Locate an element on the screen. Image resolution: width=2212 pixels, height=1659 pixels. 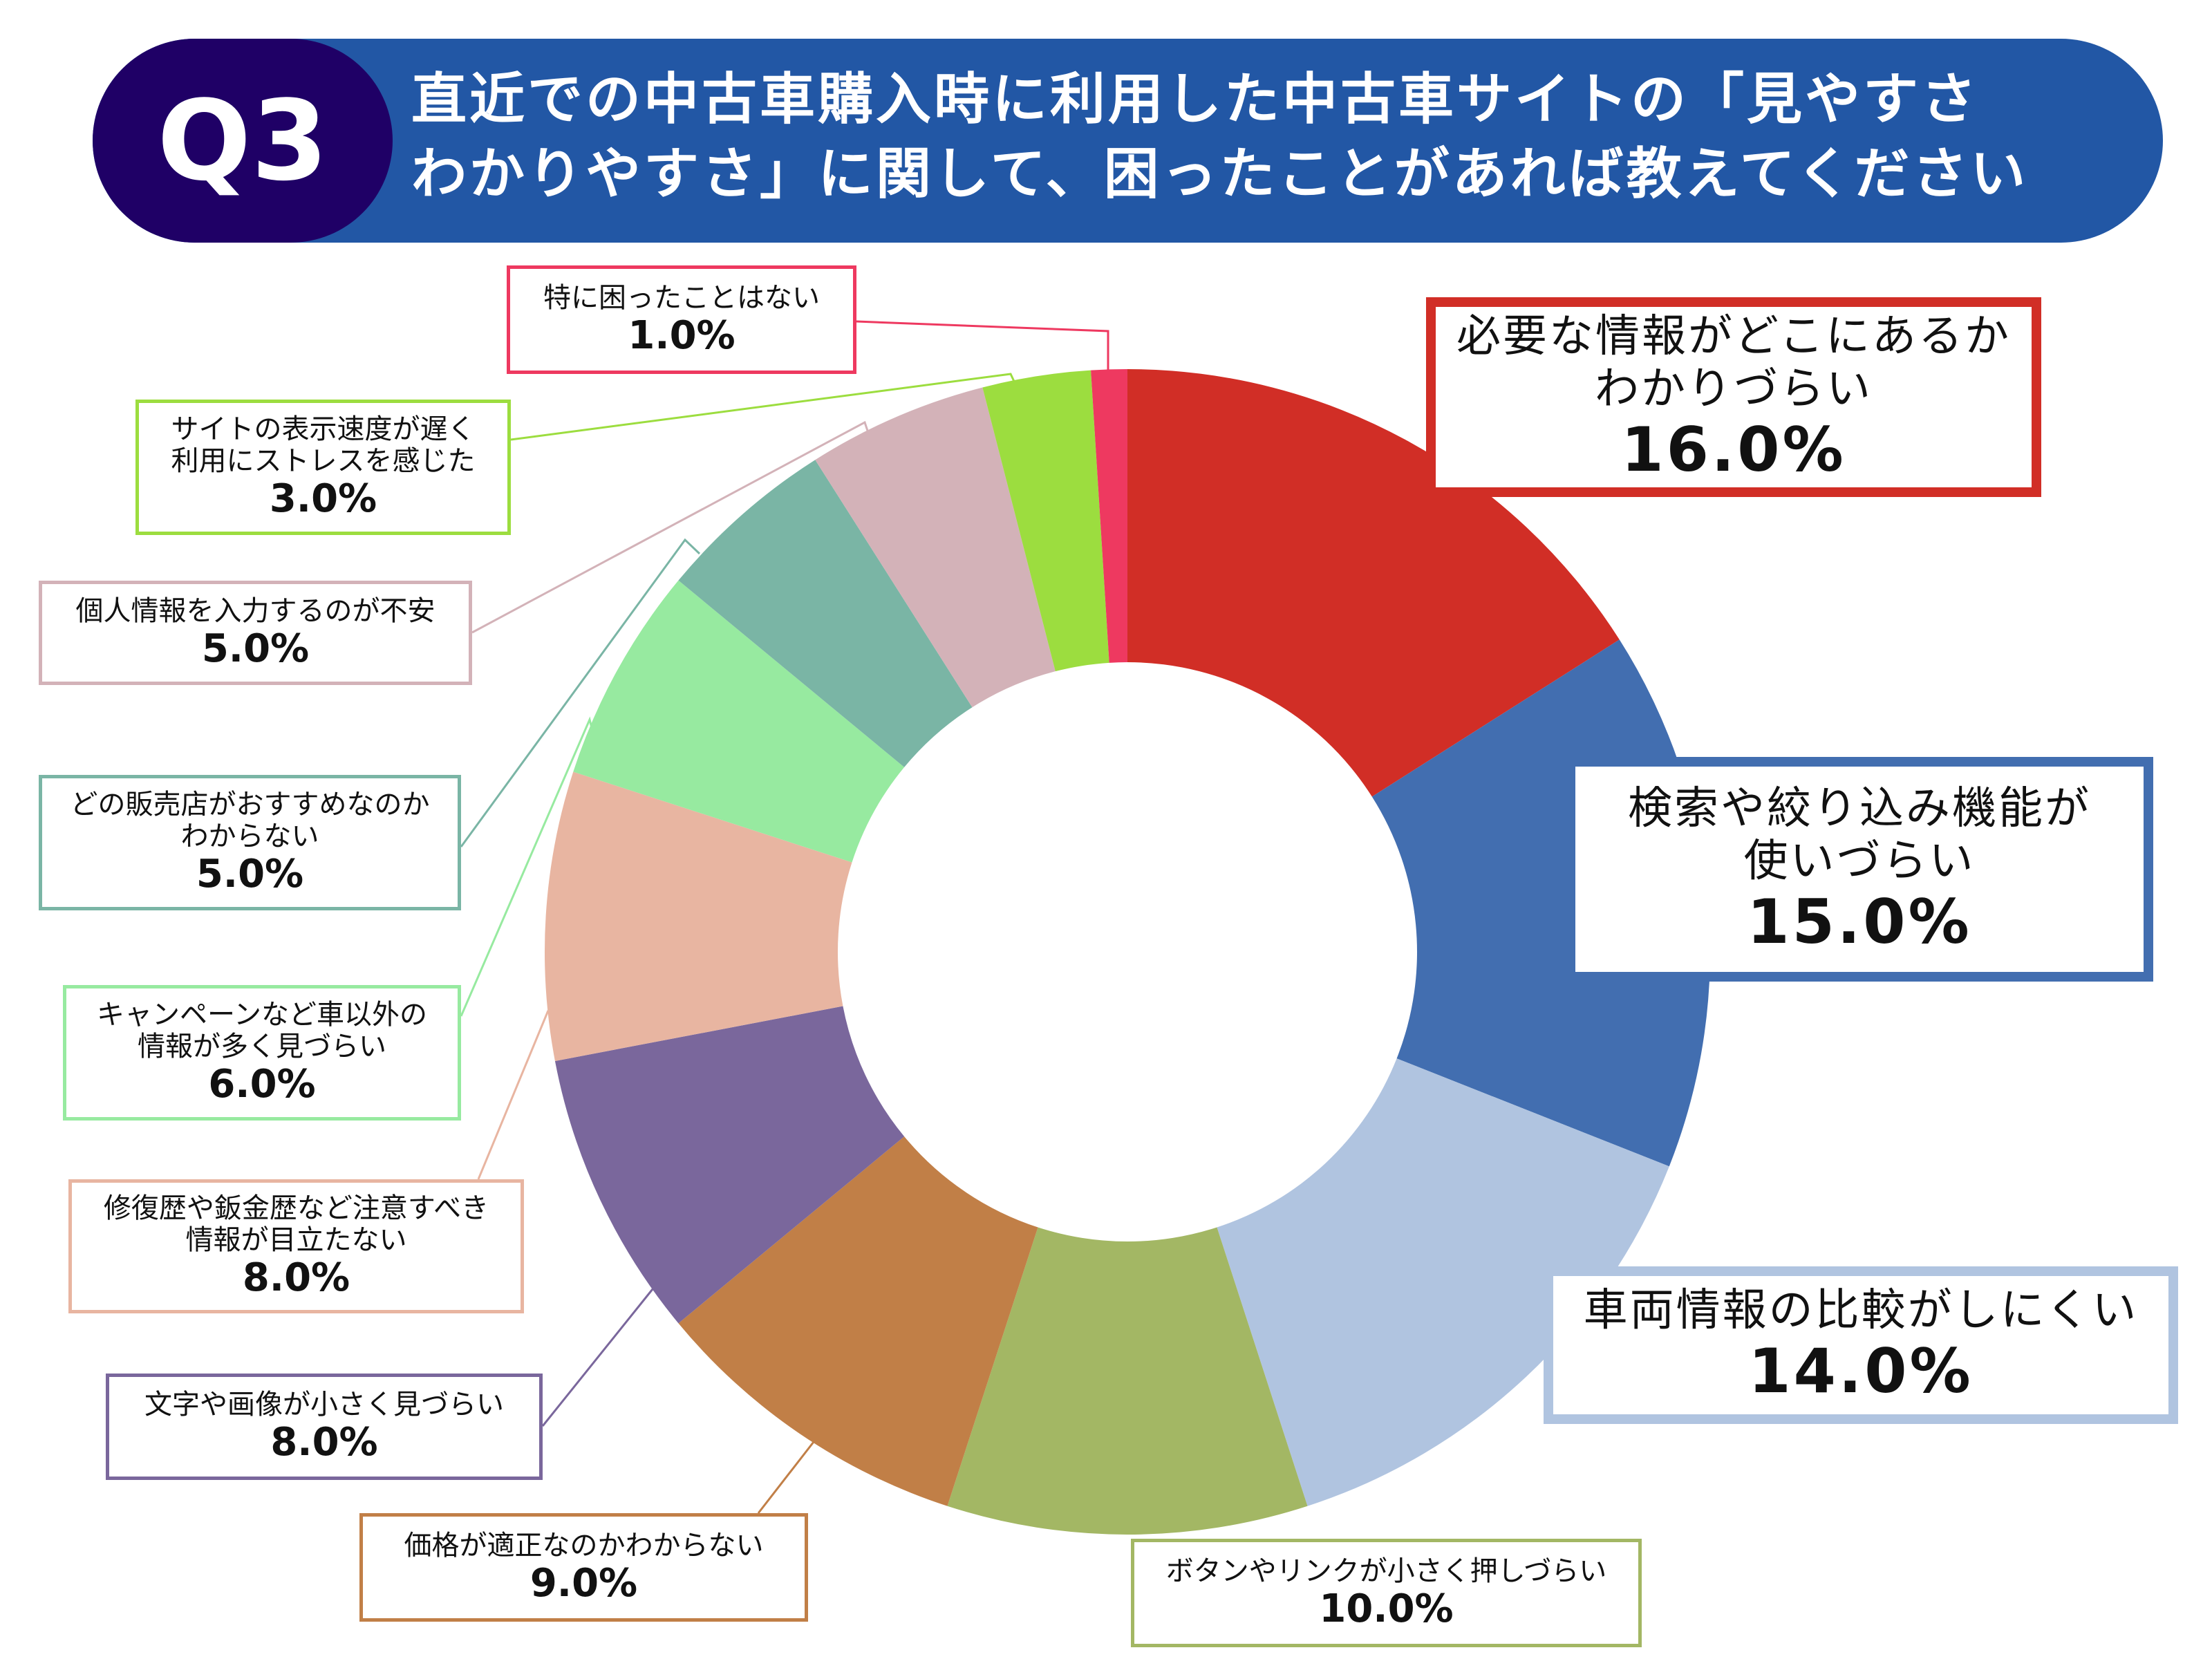
slice-label-5: 文字や画像が小さく見づらい 8.0% is located at coordinates (324, 1427).